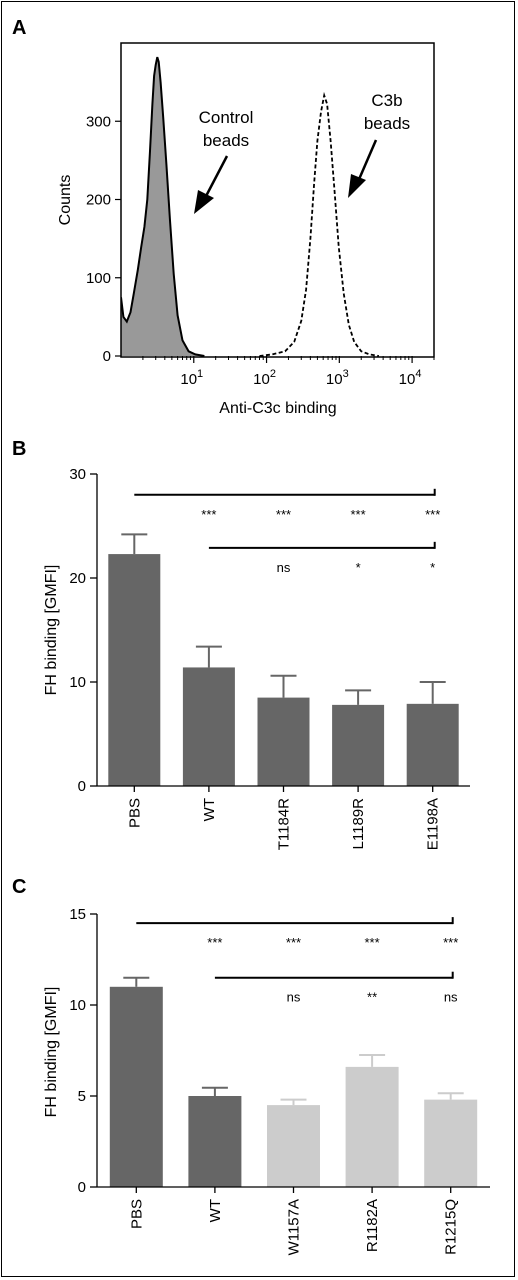 Image resolution: width=518 pixels, height=1280 pixels. Describe the element at coordinates (77, 1005) in the screenshot. I see `panel-c-y-tick-label: 10` at that location.